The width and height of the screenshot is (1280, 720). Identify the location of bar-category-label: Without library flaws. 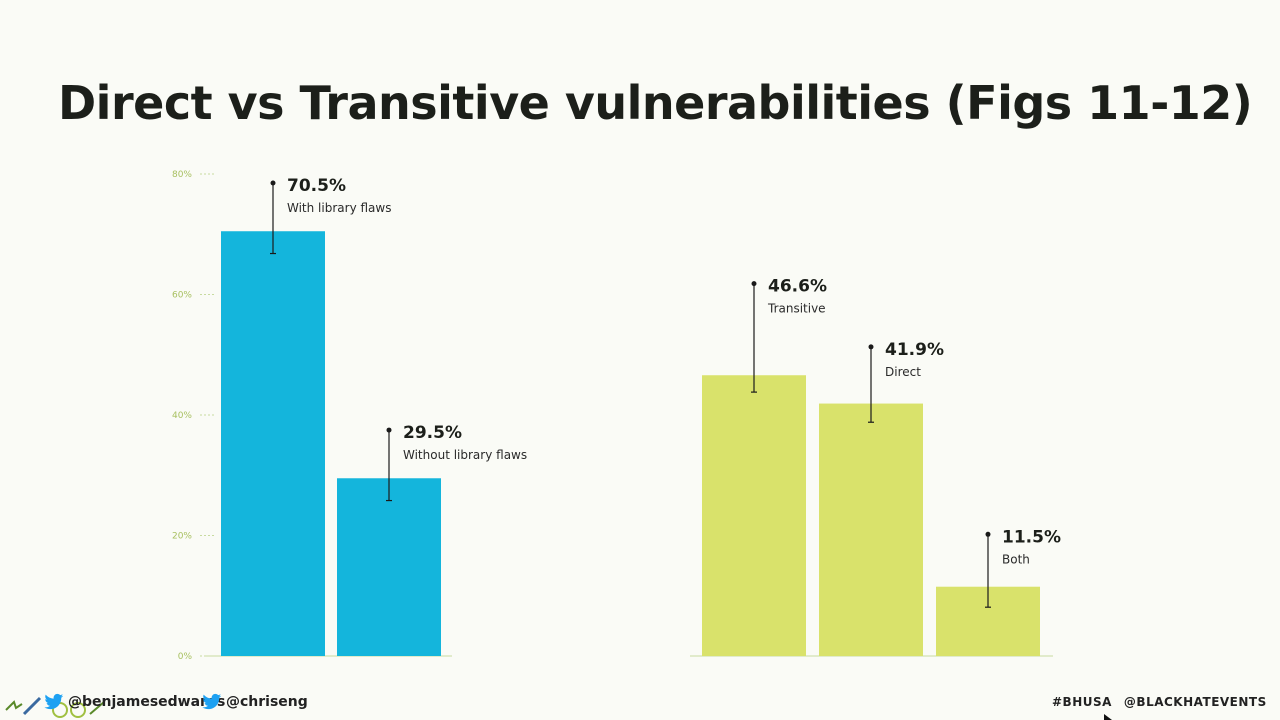
(465, 455).